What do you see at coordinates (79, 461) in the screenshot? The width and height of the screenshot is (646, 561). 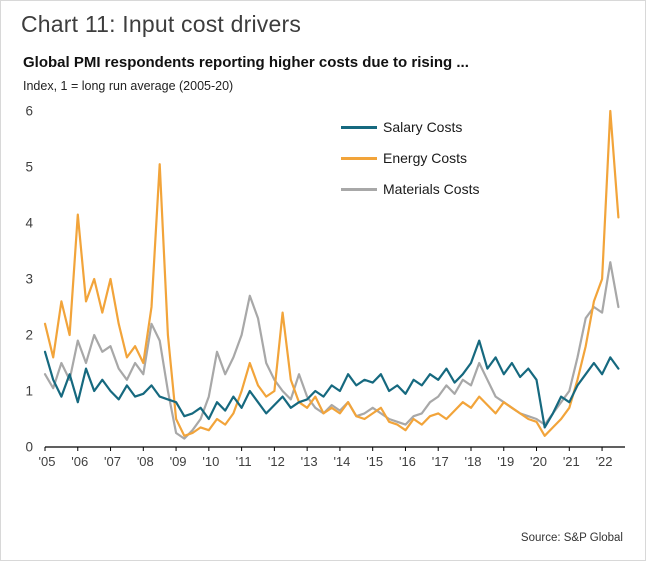 I see `svg-text: '06` at bounding box center [79, 461].